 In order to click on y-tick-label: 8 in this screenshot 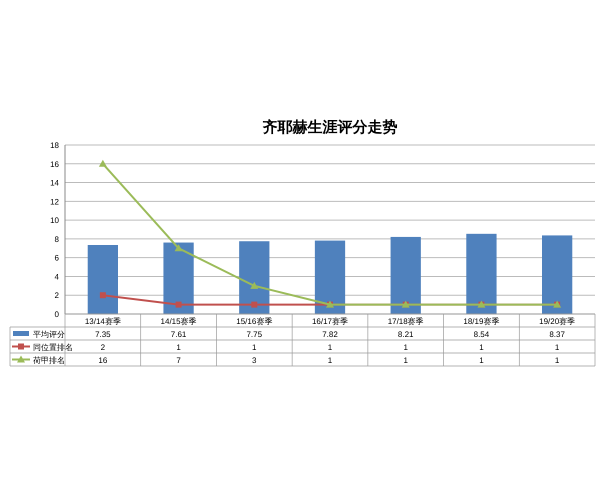, I will do `click(57, 239)`.